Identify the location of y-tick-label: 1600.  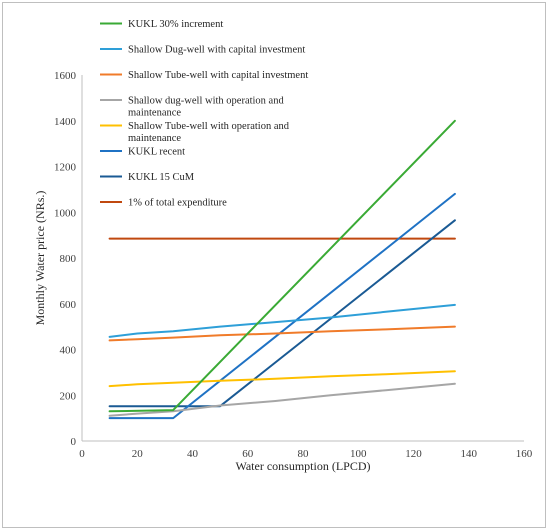
(65, 76).